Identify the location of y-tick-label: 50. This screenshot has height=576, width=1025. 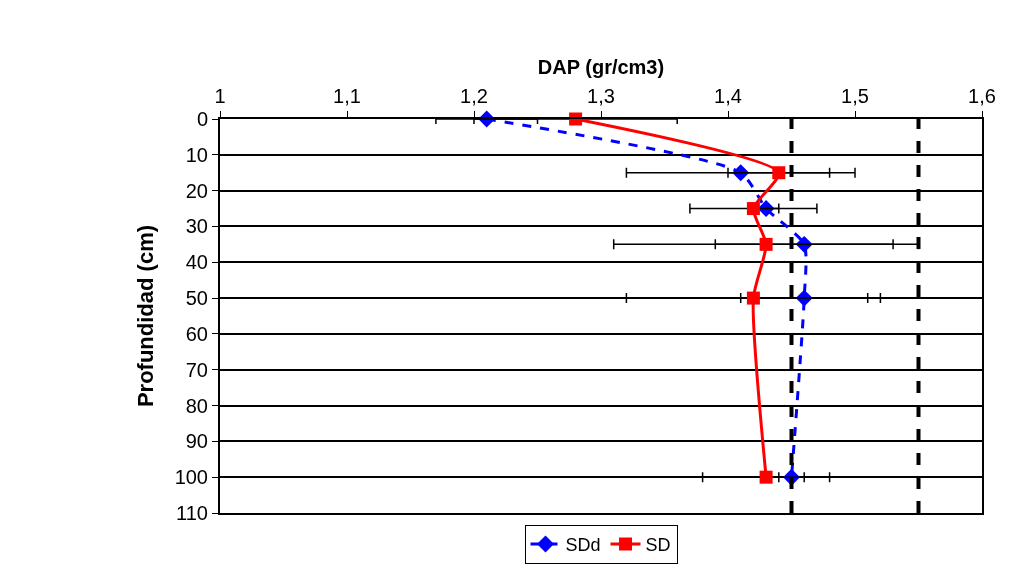
(196, 298).